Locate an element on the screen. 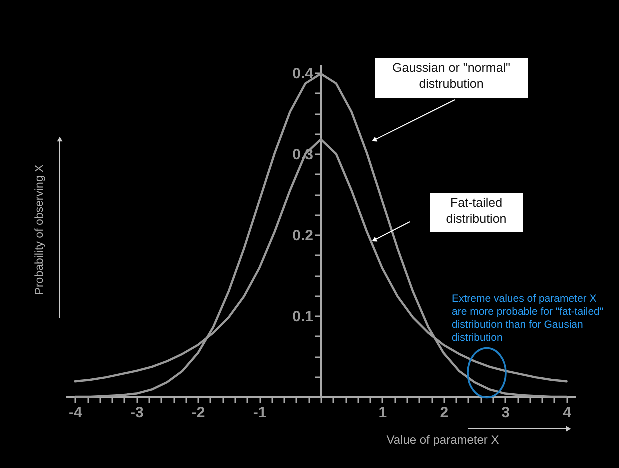 This screenshot has width=619, height=468. x-tick-label: 3 is located at coordinates (506, 413).